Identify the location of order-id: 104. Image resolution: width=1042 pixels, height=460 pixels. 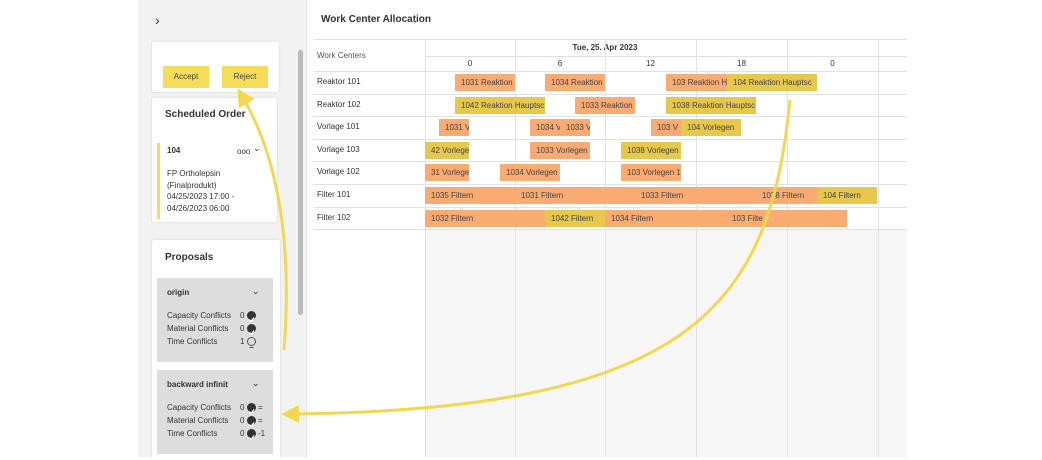
(174, 150).